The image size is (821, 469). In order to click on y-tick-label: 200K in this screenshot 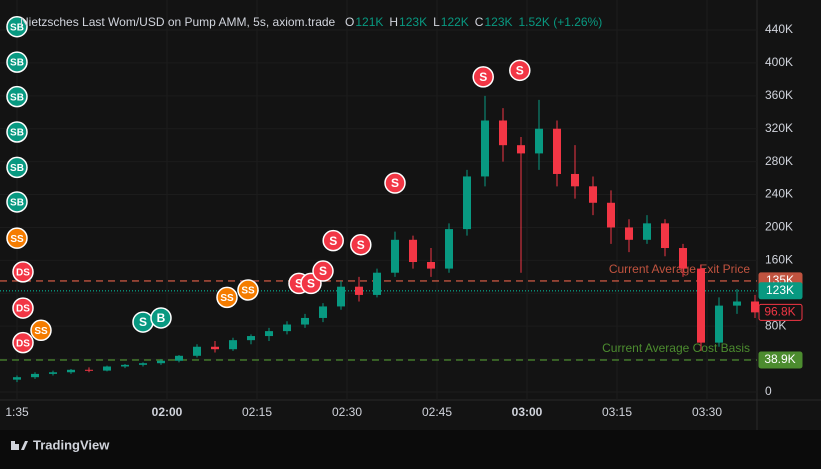, I will do `click(779, 227)`.